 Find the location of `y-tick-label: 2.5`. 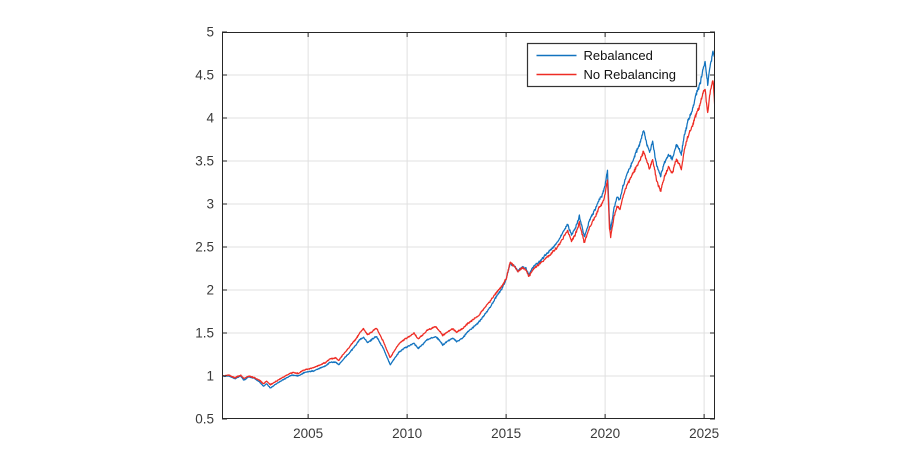

y-tick-label: 2.5 is located at coordinates (204, 247).